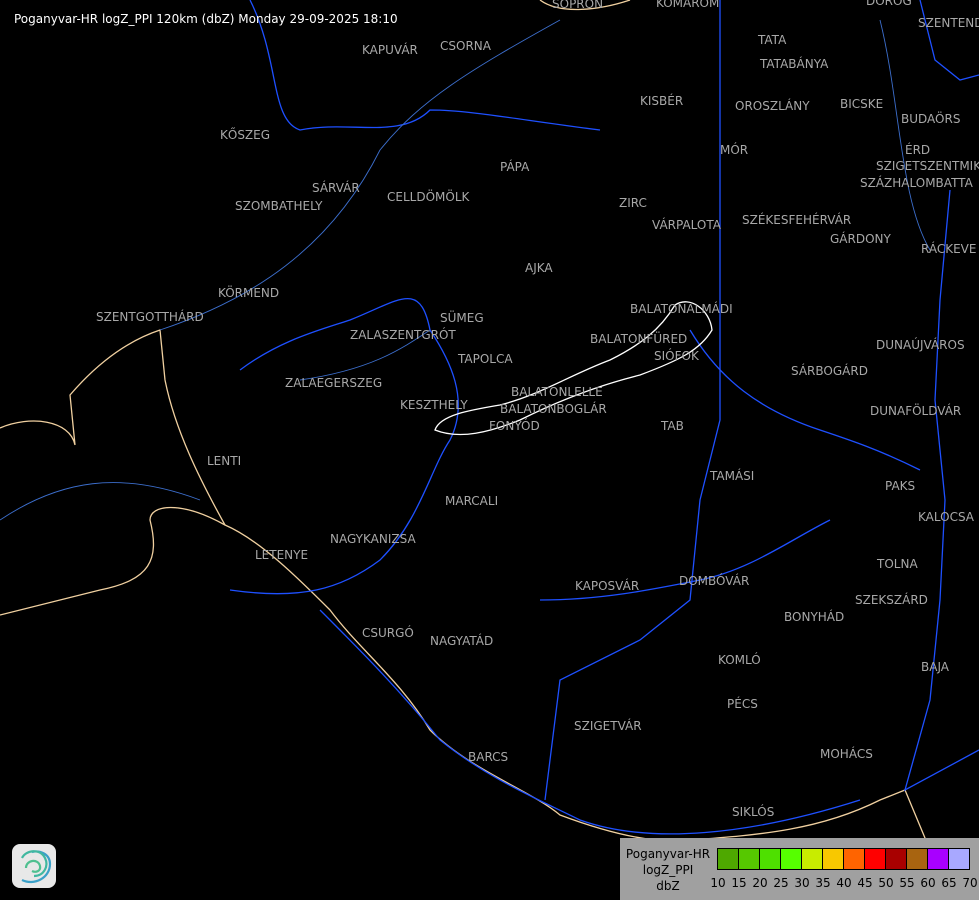 The width and height of the screenshot is (979, 900). I want to click on legend-tick-label: 30, so click(802, 883).